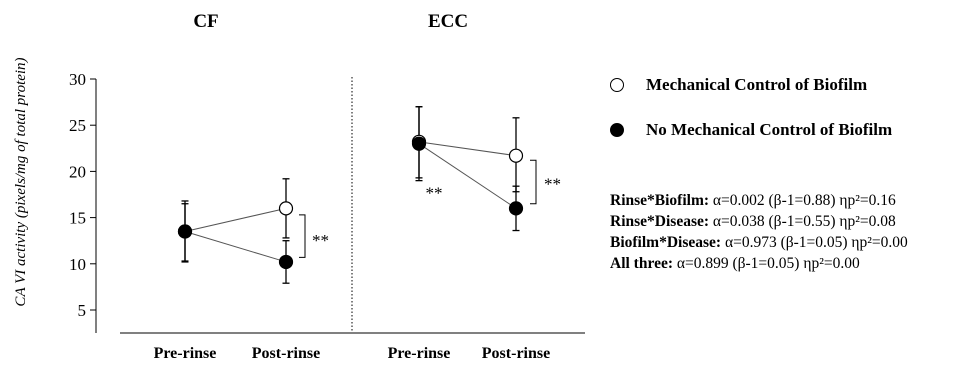  What do you see at coordinates (205, 21) in the screenshot?
I see `panel-title: CF` at bounding box center [205, 21].